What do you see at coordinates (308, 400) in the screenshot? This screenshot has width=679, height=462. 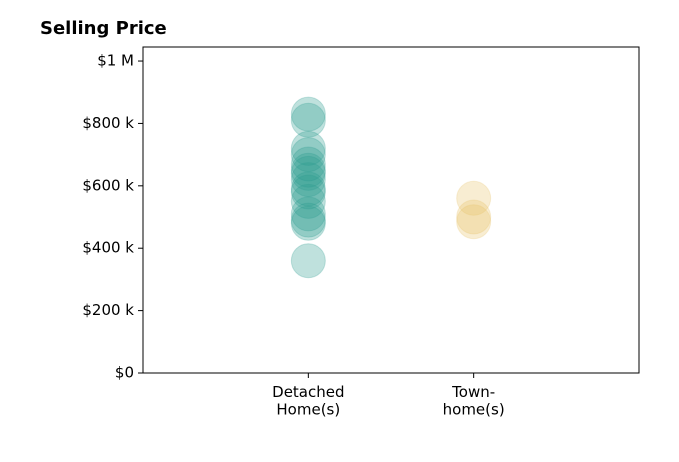 I see `x-tick-label: Detached Home(s)` at bounding box center [308, 400].